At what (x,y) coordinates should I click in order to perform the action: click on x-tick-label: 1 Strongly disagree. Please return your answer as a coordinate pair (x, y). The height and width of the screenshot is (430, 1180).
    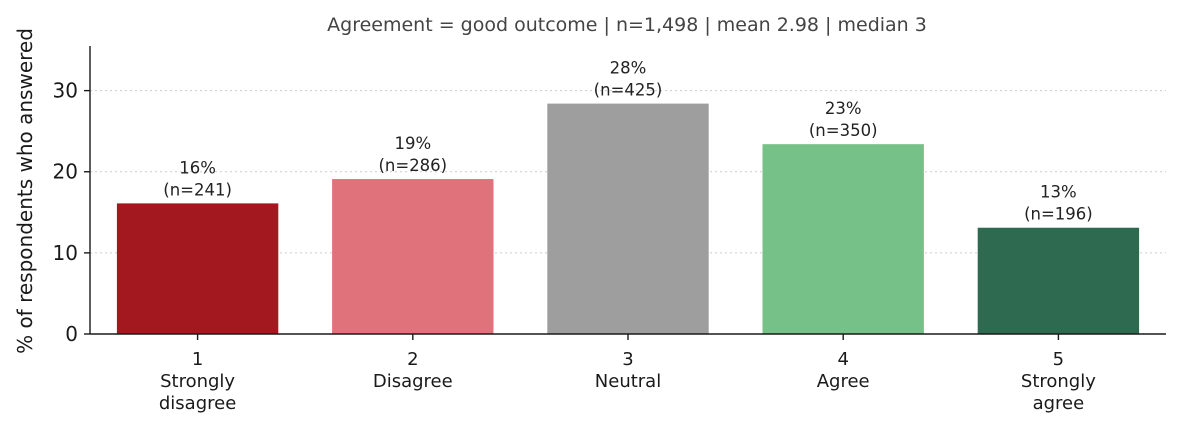
    Looking at the image, I should click on (197, 381).